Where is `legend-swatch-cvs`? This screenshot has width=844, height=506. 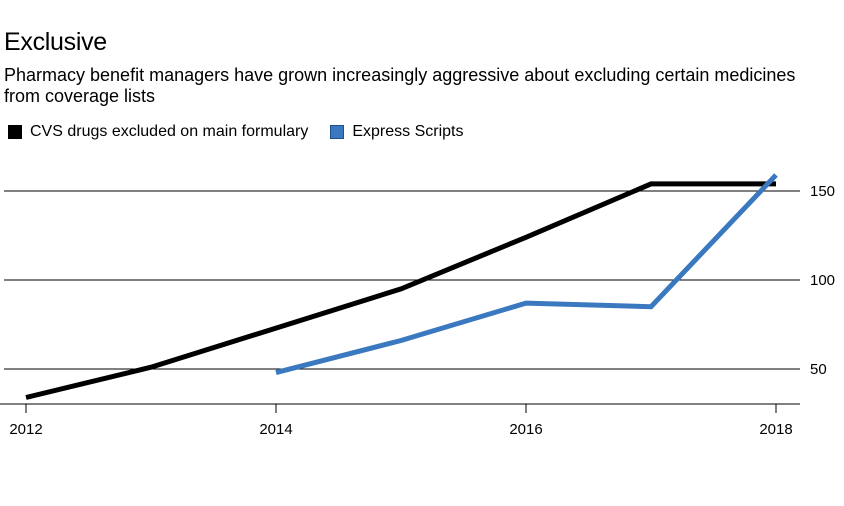
legend-swatch-cvs is located at coordinates (15, 132).